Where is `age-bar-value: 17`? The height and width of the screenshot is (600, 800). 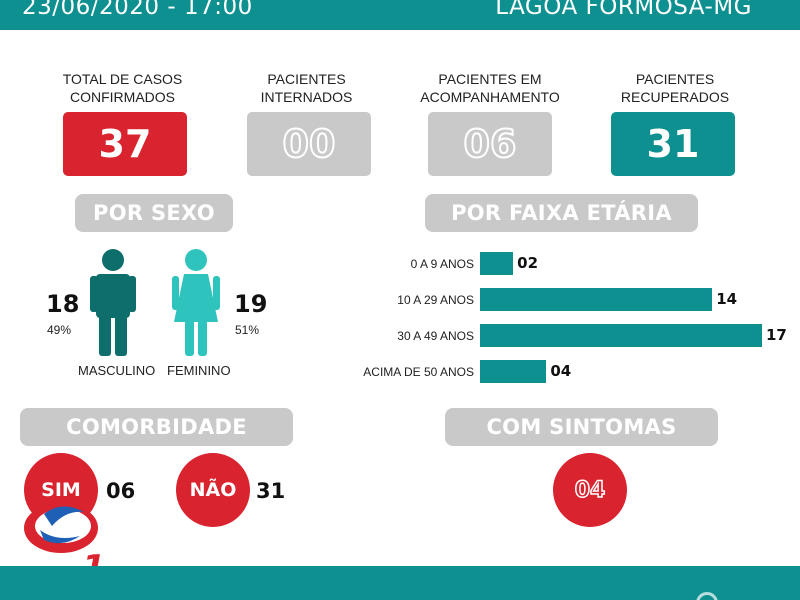 age-bar-value: 17 is located at coordinates (776, 335).